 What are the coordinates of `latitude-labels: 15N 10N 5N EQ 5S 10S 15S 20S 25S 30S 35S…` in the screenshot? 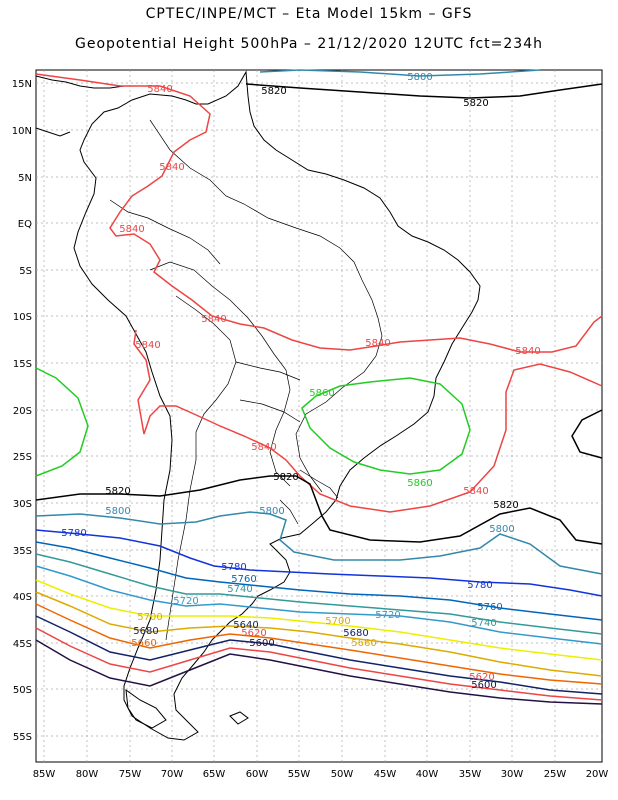 It's located at (22, 411).